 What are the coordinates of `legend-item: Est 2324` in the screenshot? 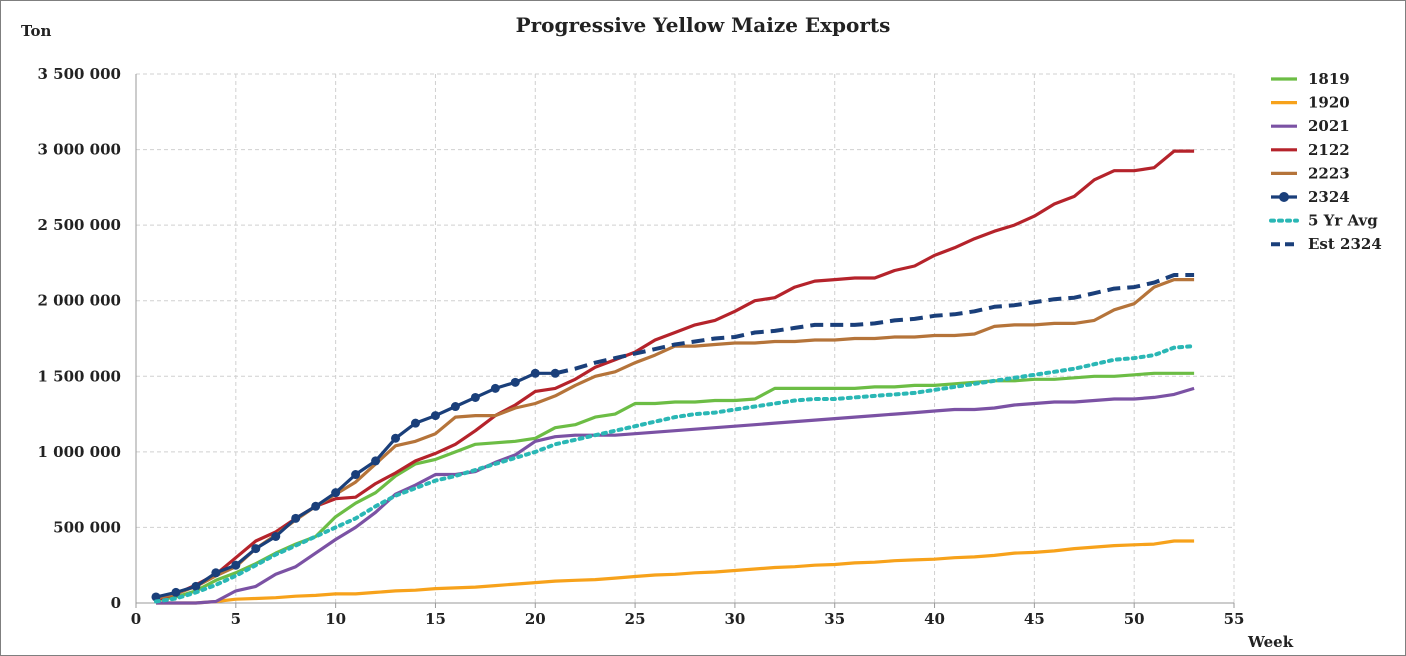 It's located at (1326, 244).